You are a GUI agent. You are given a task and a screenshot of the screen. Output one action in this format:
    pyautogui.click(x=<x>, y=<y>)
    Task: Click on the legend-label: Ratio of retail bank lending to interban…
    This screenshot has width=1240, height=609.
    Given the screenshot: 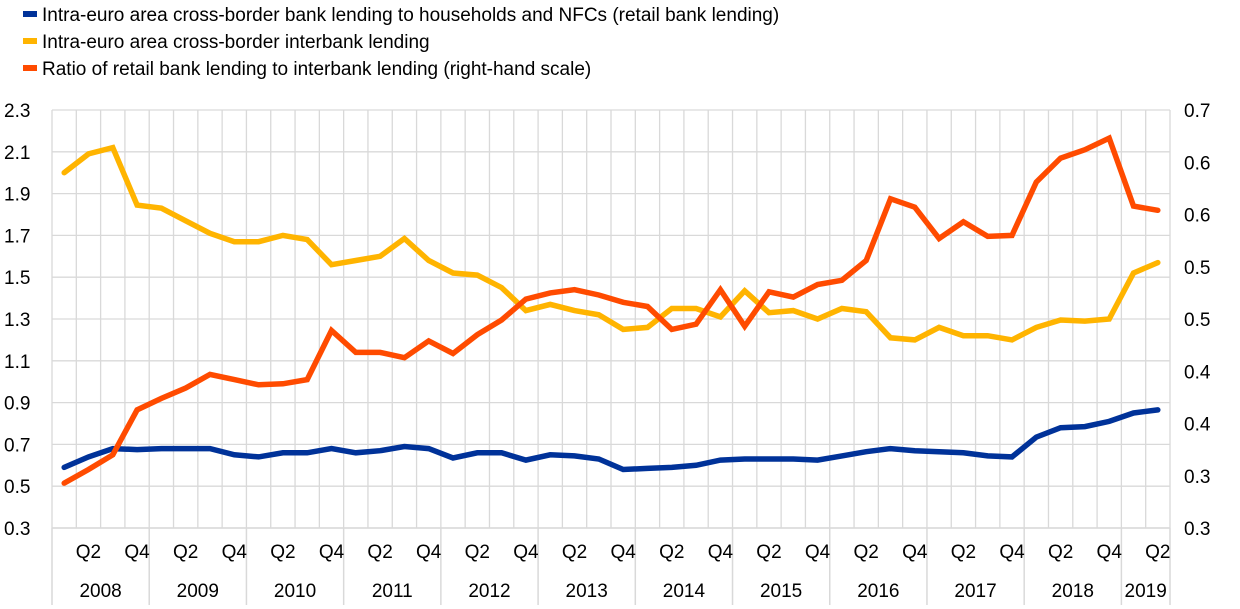 What is the action you would take?
    pyautogui.click(x=316, y=69)
    